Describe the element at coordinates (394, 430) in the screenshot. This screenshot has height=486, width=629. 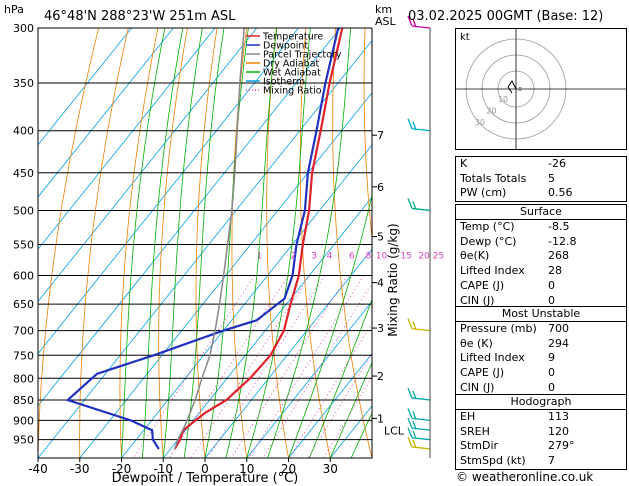
I see `lcl-label: LCL` at that location.